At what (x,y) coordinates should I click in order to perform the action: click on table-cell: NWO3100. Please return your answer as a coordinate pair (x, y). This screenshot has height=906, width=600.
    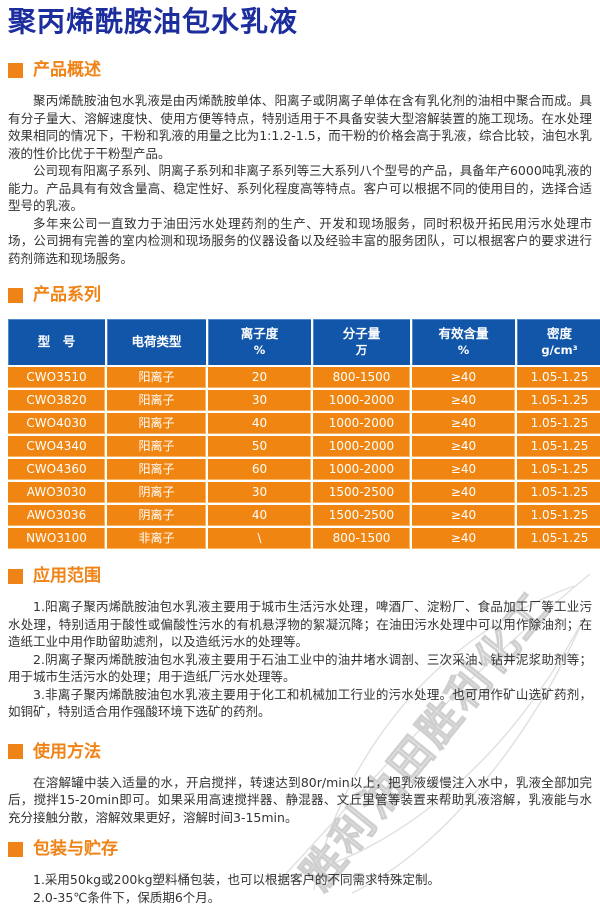
    Looking at the image, I should click on (56, 538).